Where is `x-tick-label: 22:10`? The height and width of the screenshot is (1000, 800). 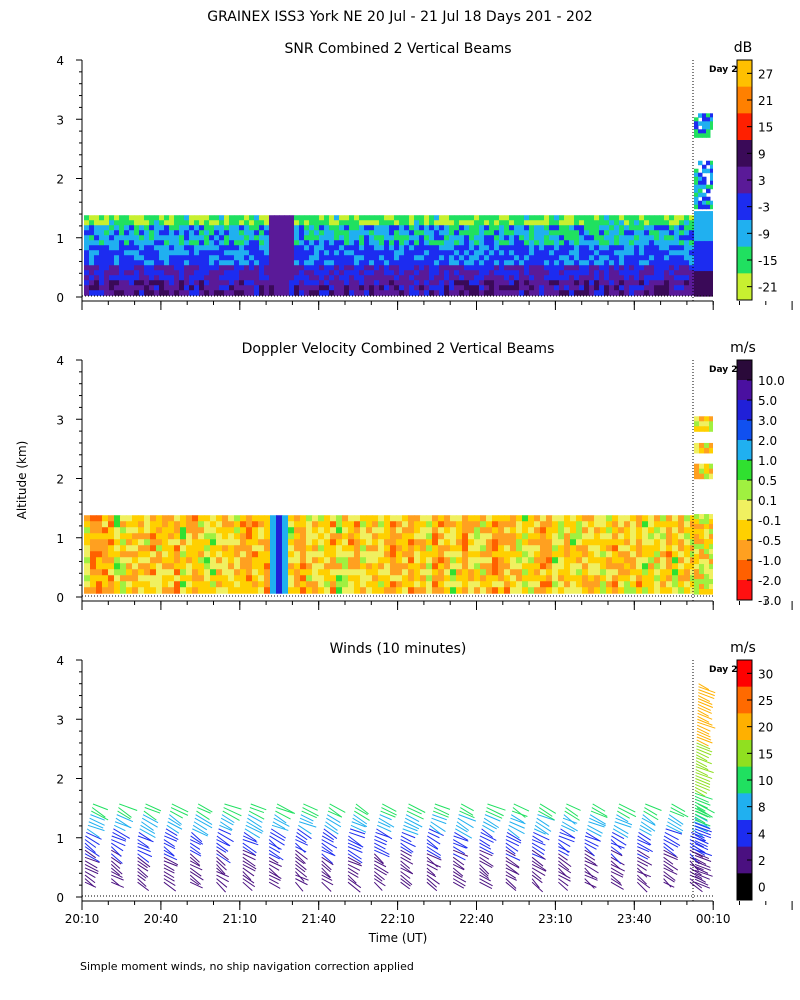
x-tick-label: 22:10 is located at coordinates (397, 919).